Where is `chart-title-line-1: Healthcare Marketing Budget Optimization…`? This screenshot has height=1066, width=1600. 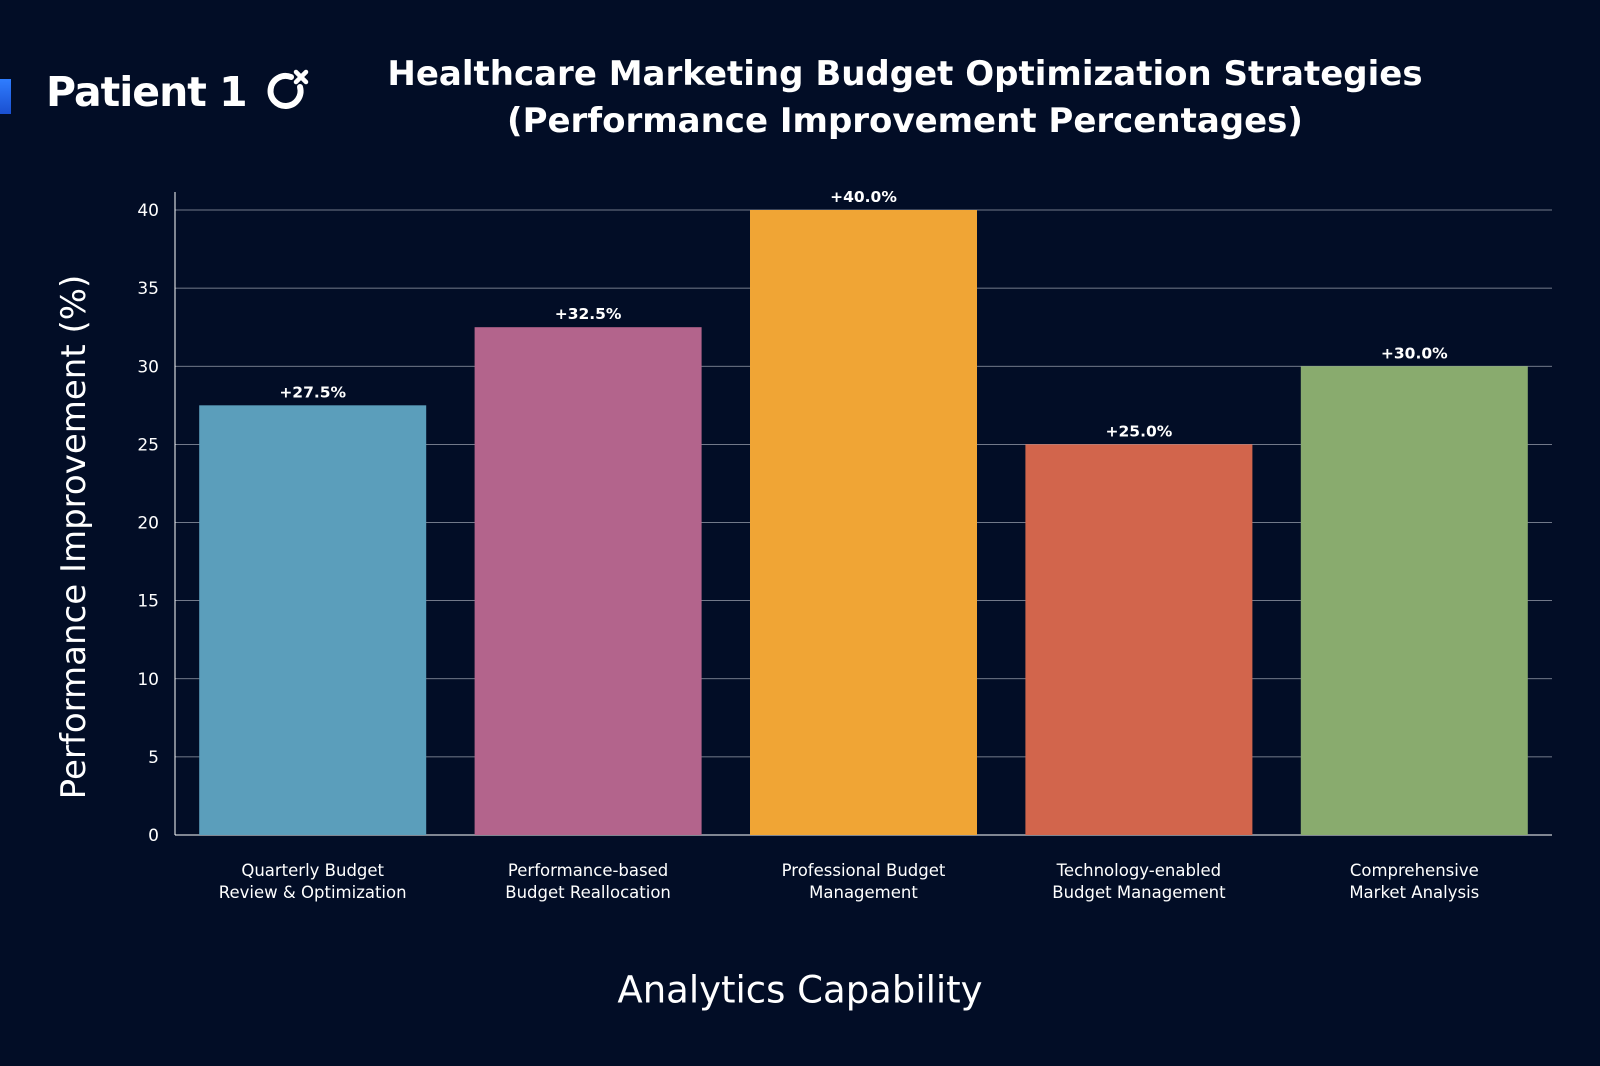 chart-title-line-1: Healthcare Marketing Budget Optimization… is located at coordinates (905, 74).